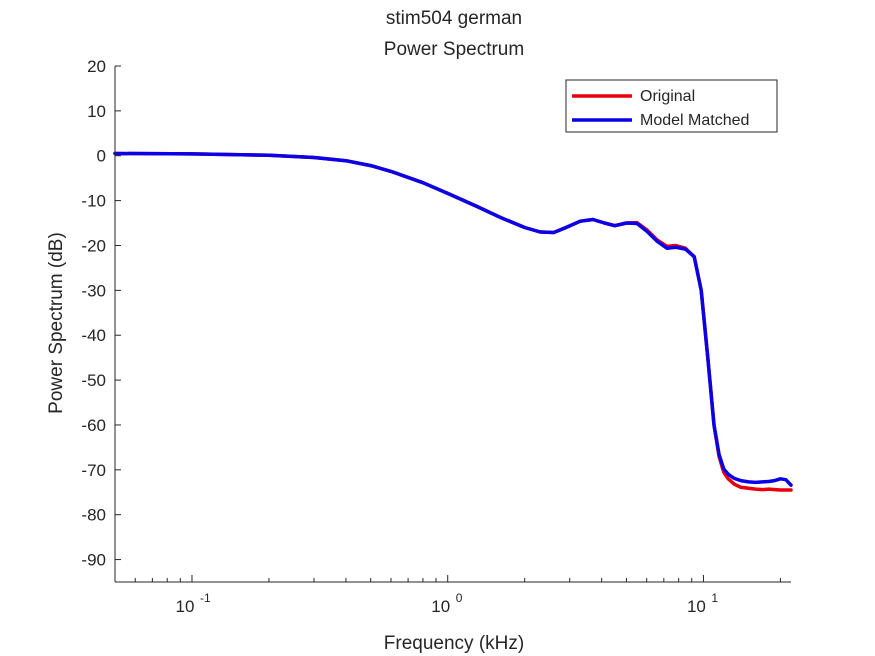 This screenshot has height=656, width=875. What do you see at coordinates (93, 201) in the screenshot?
I see `y-tick-label: -10` at bounding box center [93, 201].